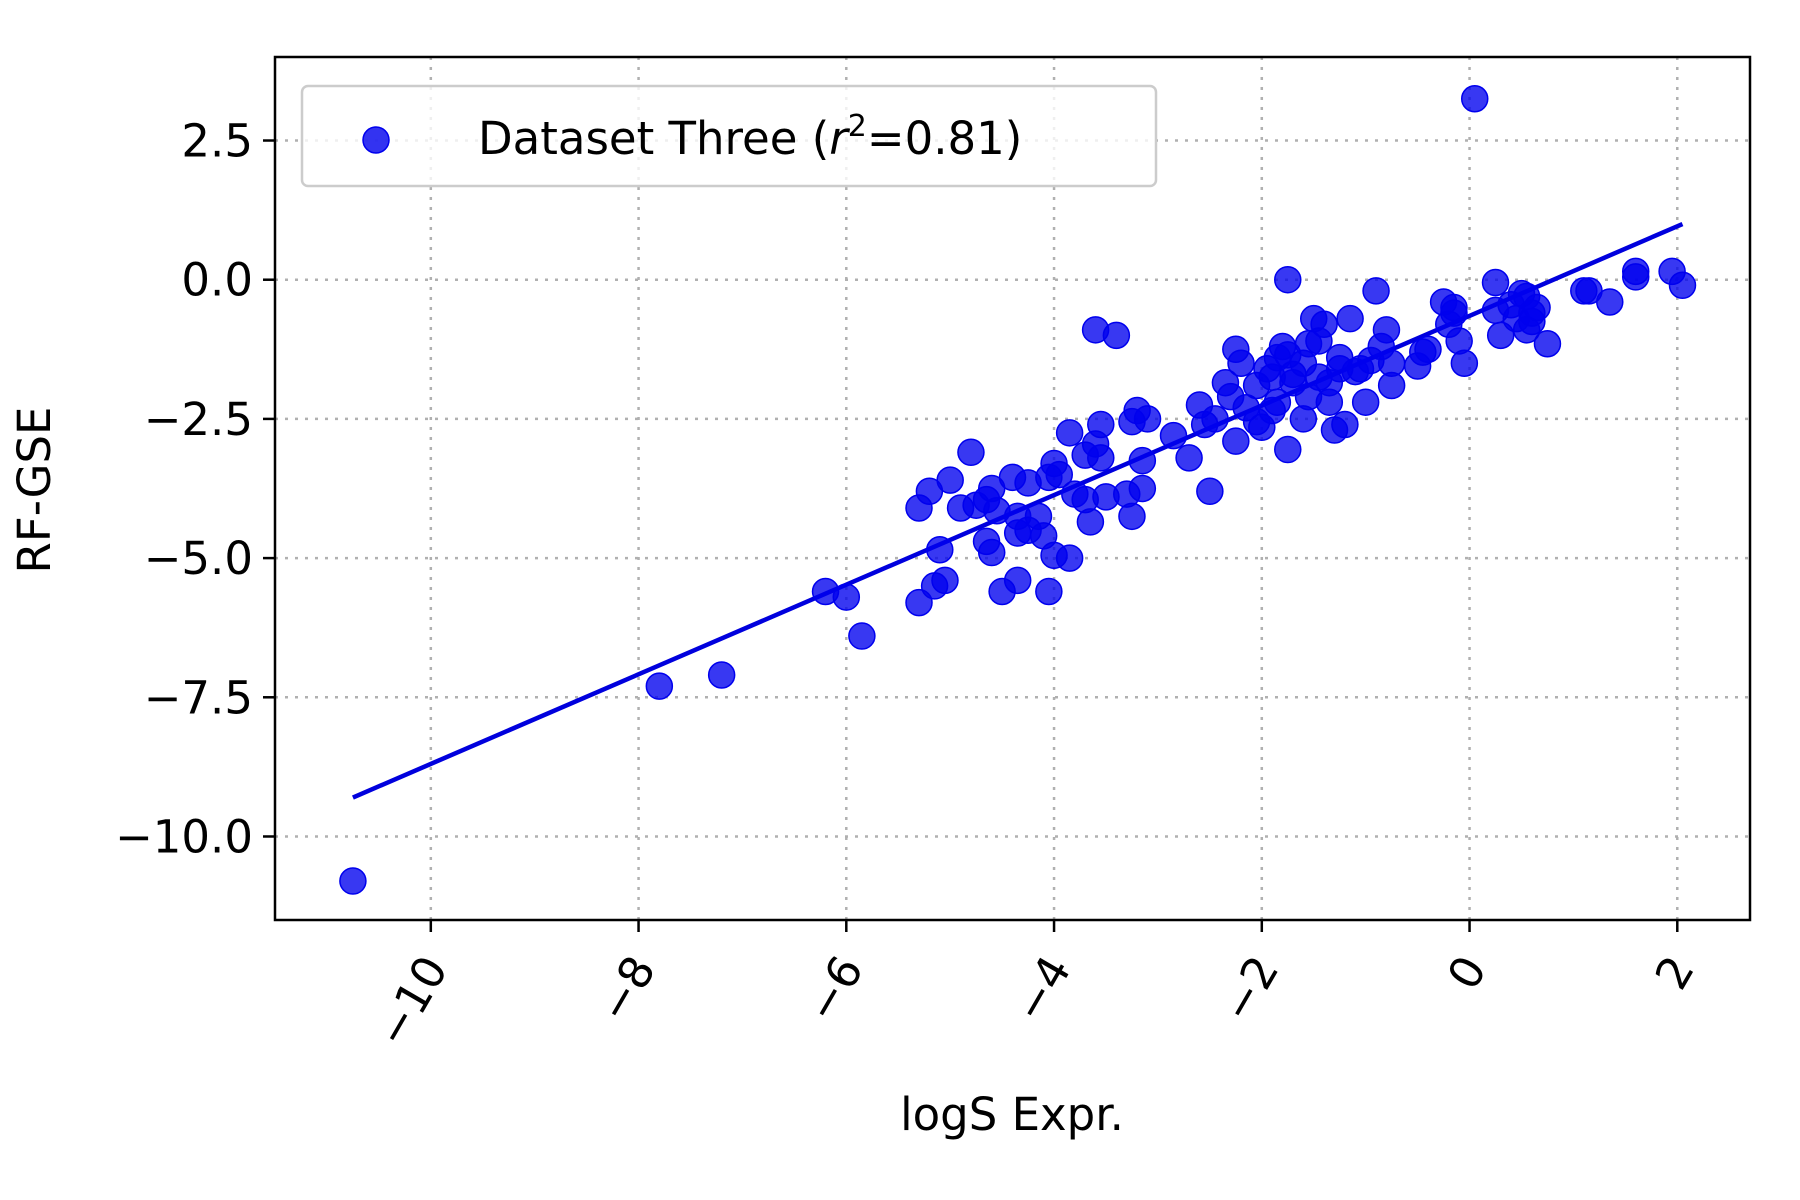 The image size is (1800, 1200). What do you see at coordinates (1249, 989) in the screenshot?
I see `x-tick-label: −2` at bounding box center [1249, 989].